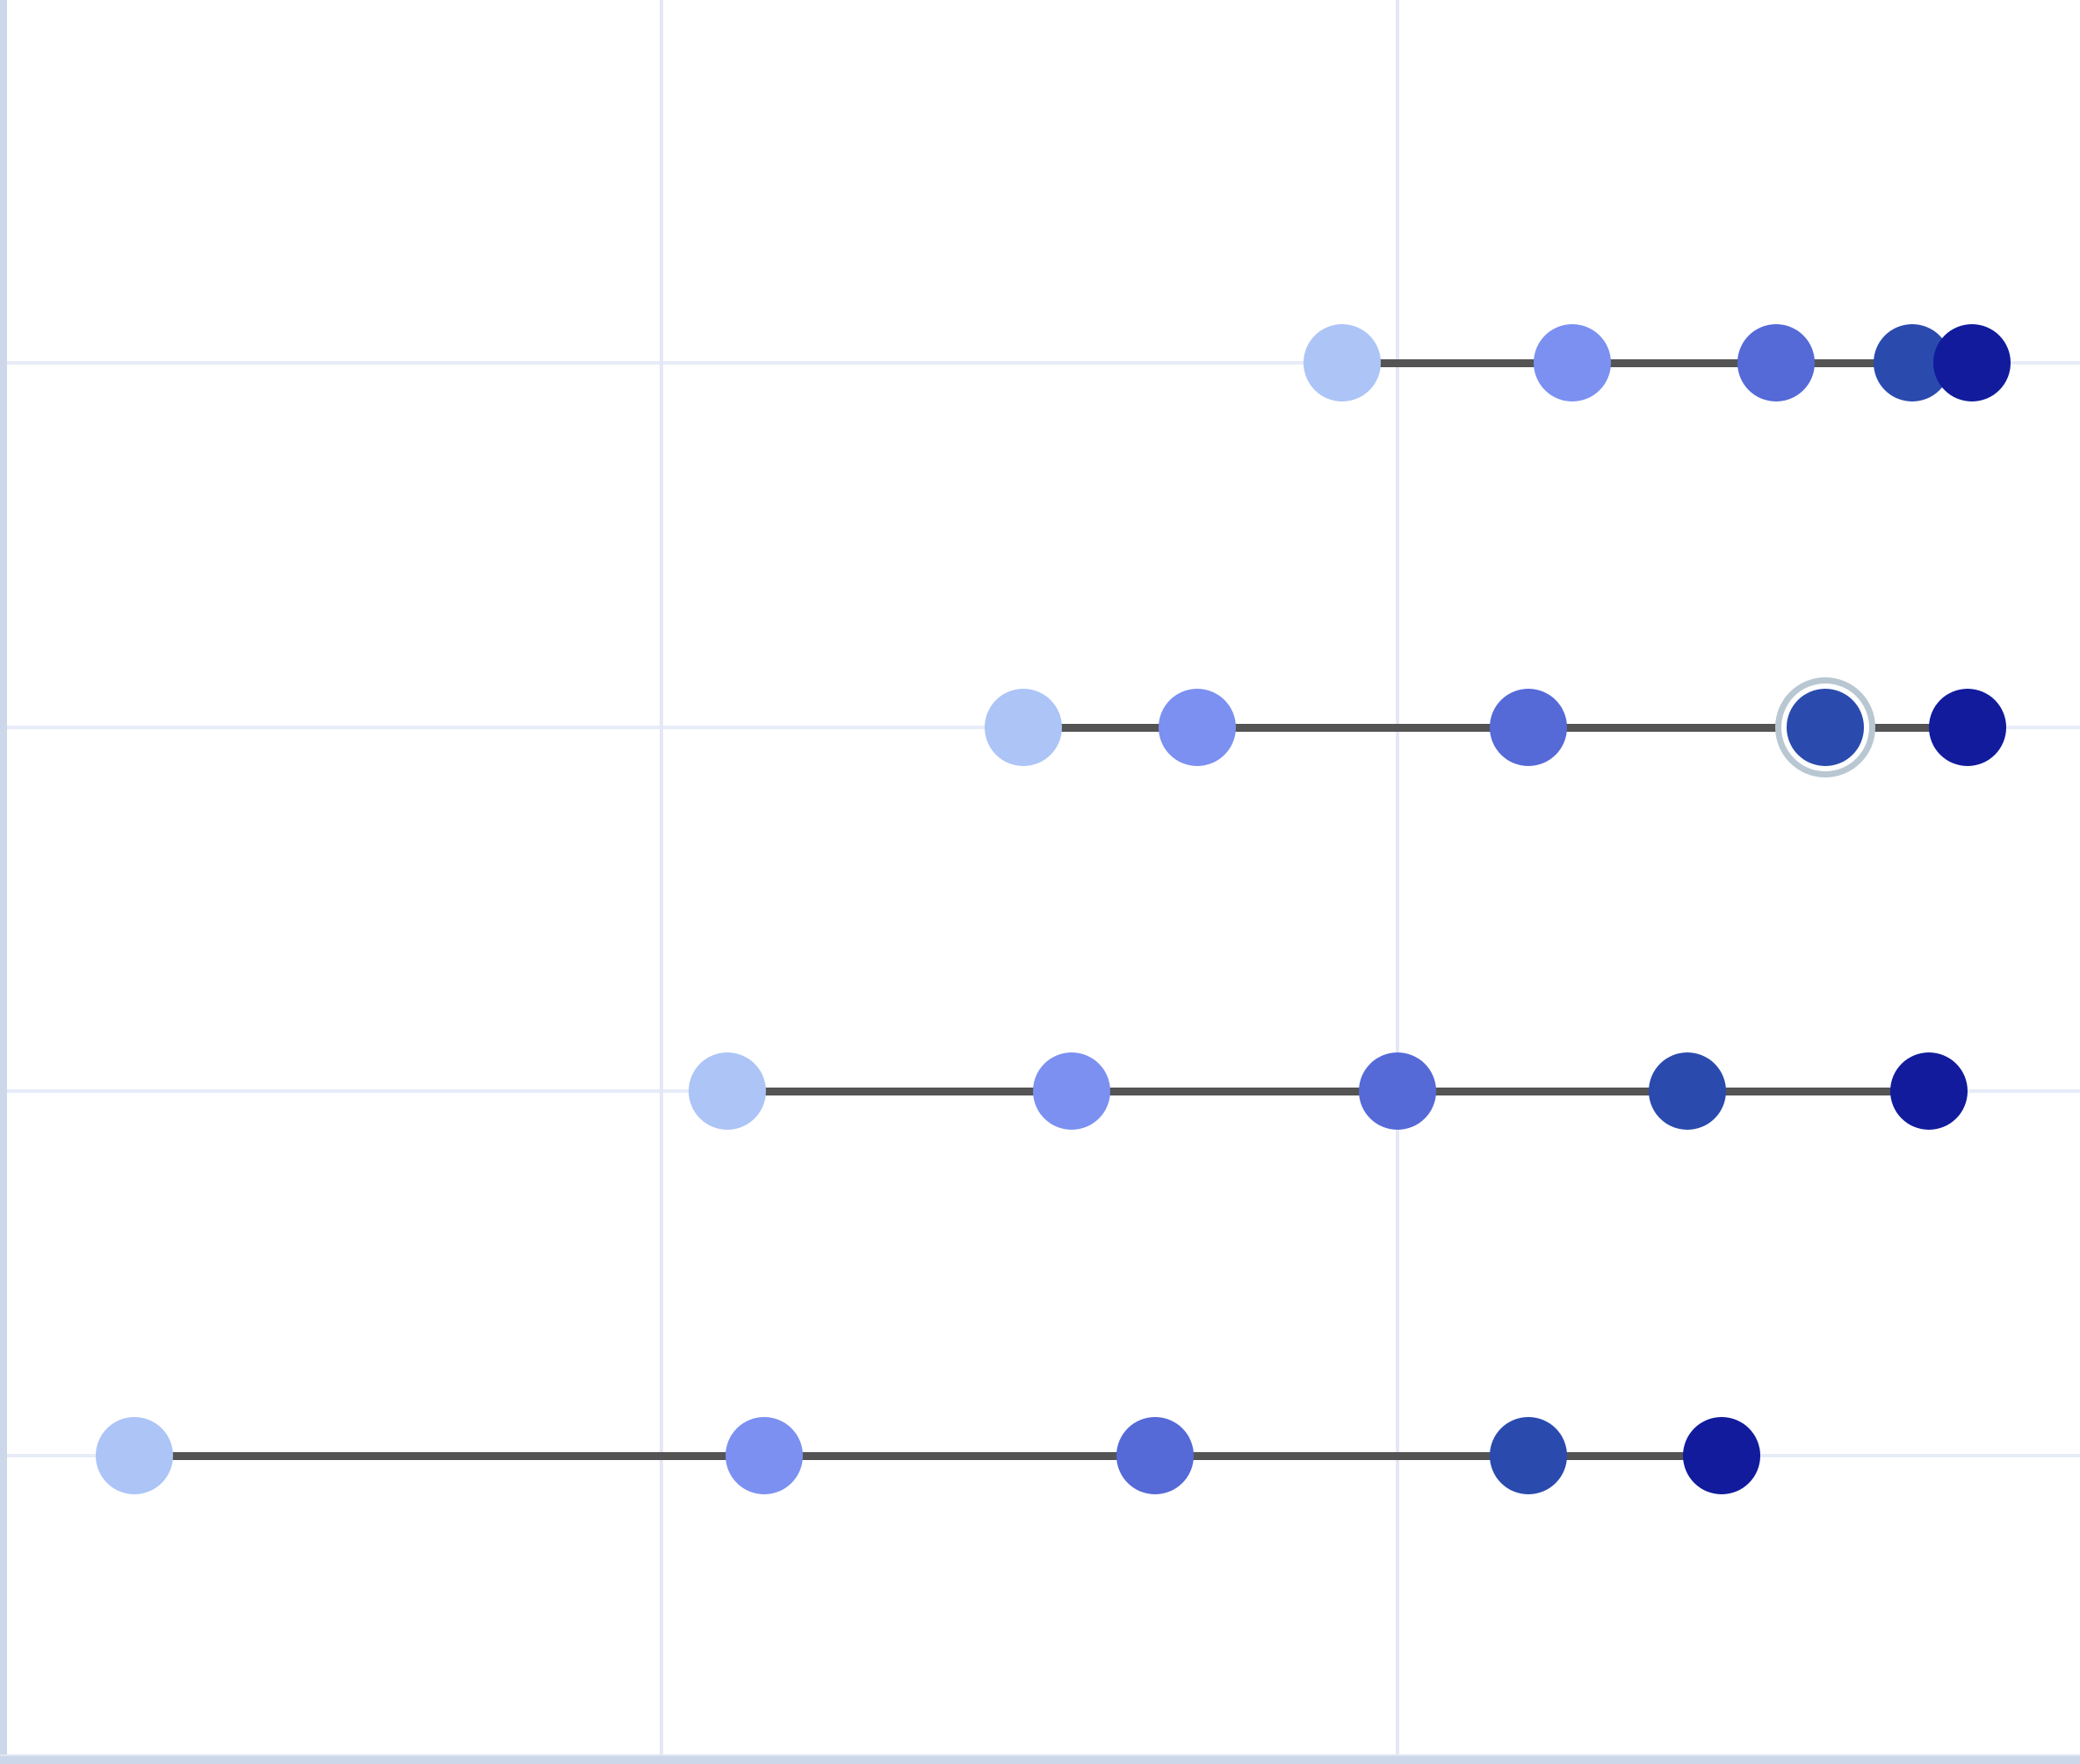 The height and width of the screenshot is (1764, 2080). Describe the element at coordinates (1825, 728) in the screenshot. I see `highlighted-data-point` at that location.